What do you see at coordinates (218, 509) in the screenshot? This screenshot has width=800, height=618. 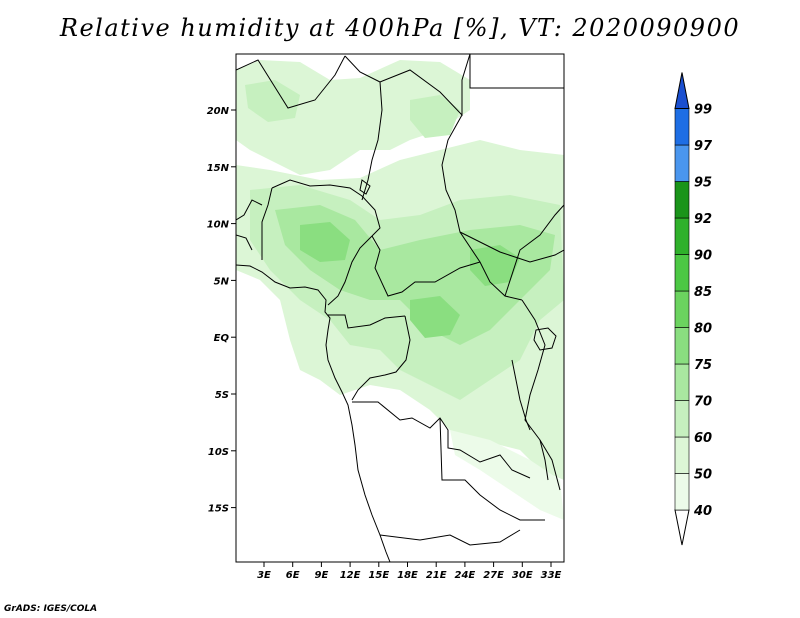 I see `lat-tick-label: 15S` at bounding box center [218, 509].